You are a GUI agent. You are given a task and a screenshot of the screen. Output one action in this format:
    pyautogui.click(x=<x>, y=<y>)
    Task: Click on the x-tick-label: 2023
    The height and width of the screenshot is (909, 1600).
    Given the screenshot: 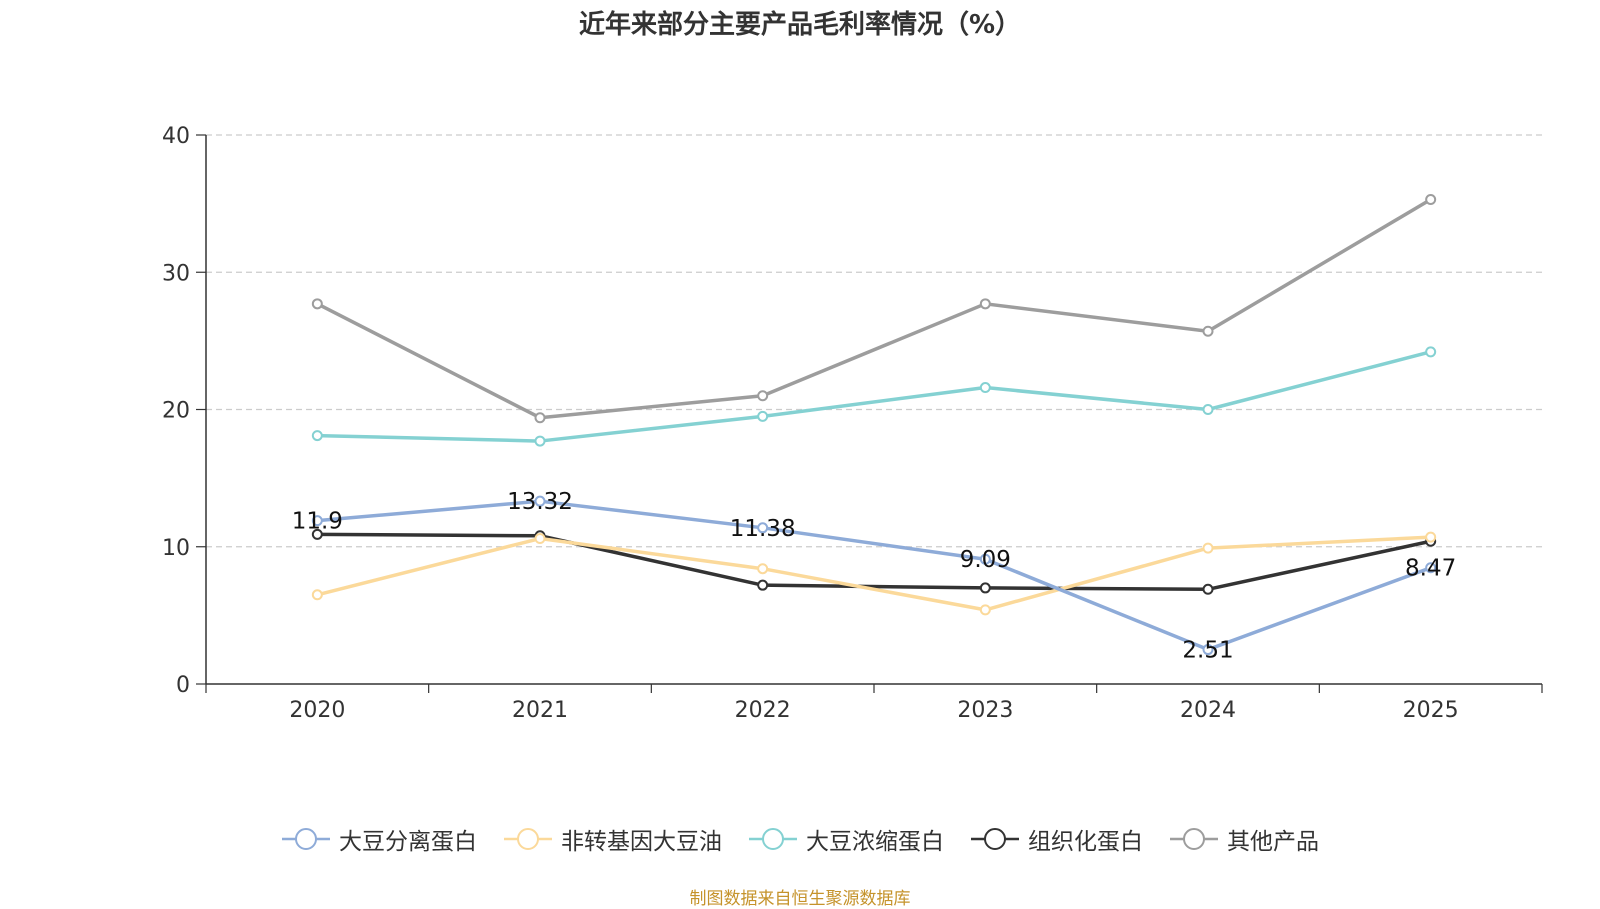 What is the action you would take?
    pyautogui.click(x=985, y=710)
    